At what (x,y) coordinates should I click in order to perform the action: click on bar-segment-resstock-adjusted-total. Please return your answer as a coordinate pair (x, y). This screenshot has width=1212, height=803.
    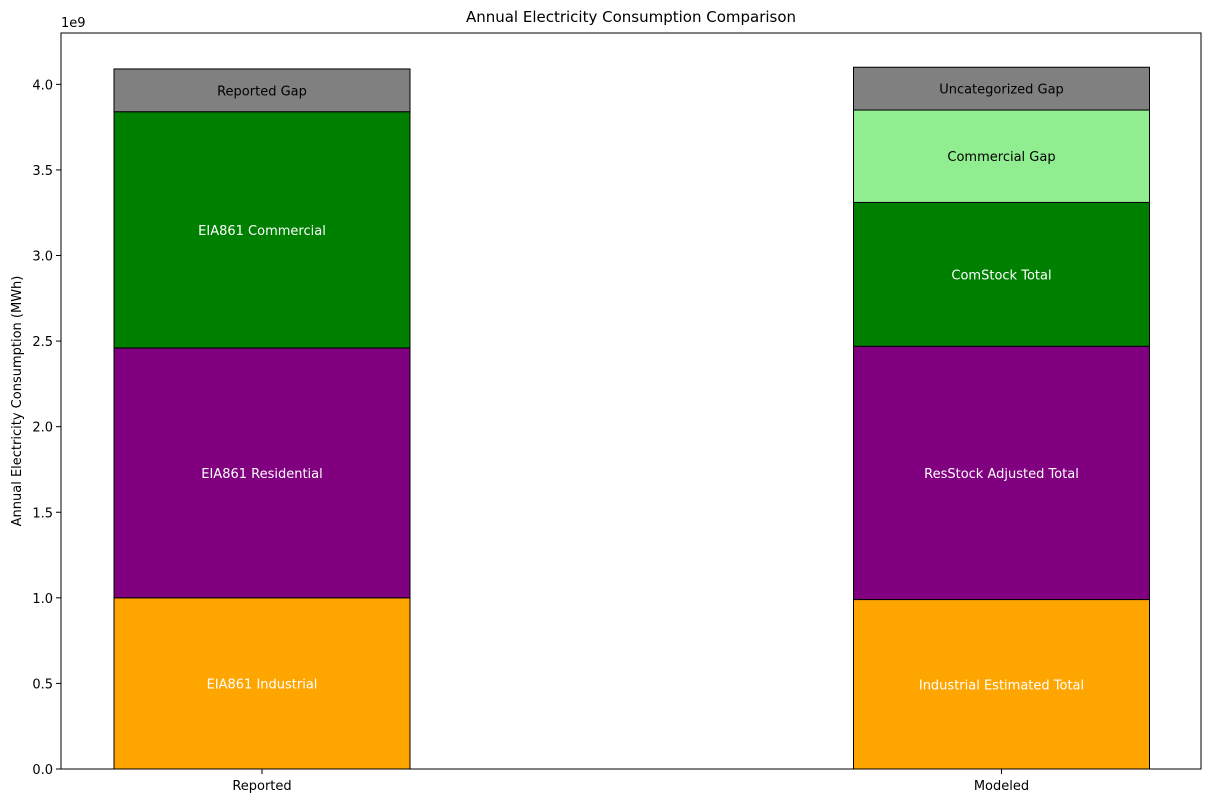
    Looking at the image, I should click on (1001, 473).